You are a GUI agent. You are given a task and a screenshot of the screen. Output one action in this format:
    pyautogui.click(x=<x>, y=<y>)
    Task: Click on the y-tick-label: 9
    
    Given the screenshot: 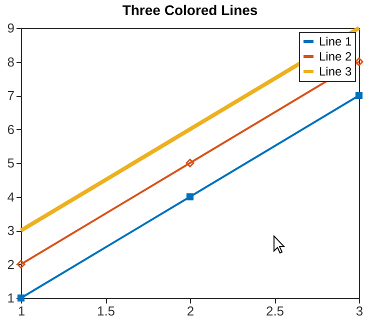 What is the action you would take?
    pyautogui.click(x=10, y=28)
    